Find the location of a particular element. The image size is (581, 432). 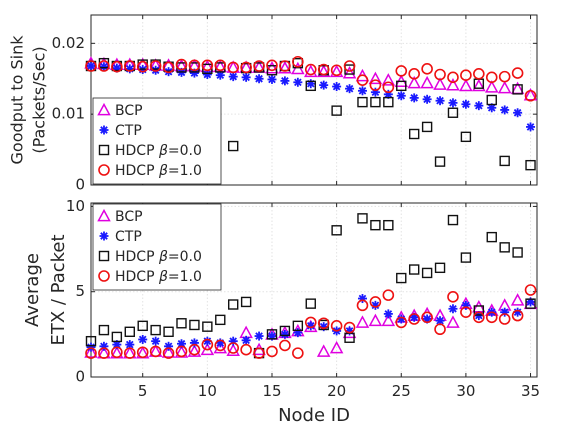

x-tick-label: 15 is located at coordinates (271, 391).